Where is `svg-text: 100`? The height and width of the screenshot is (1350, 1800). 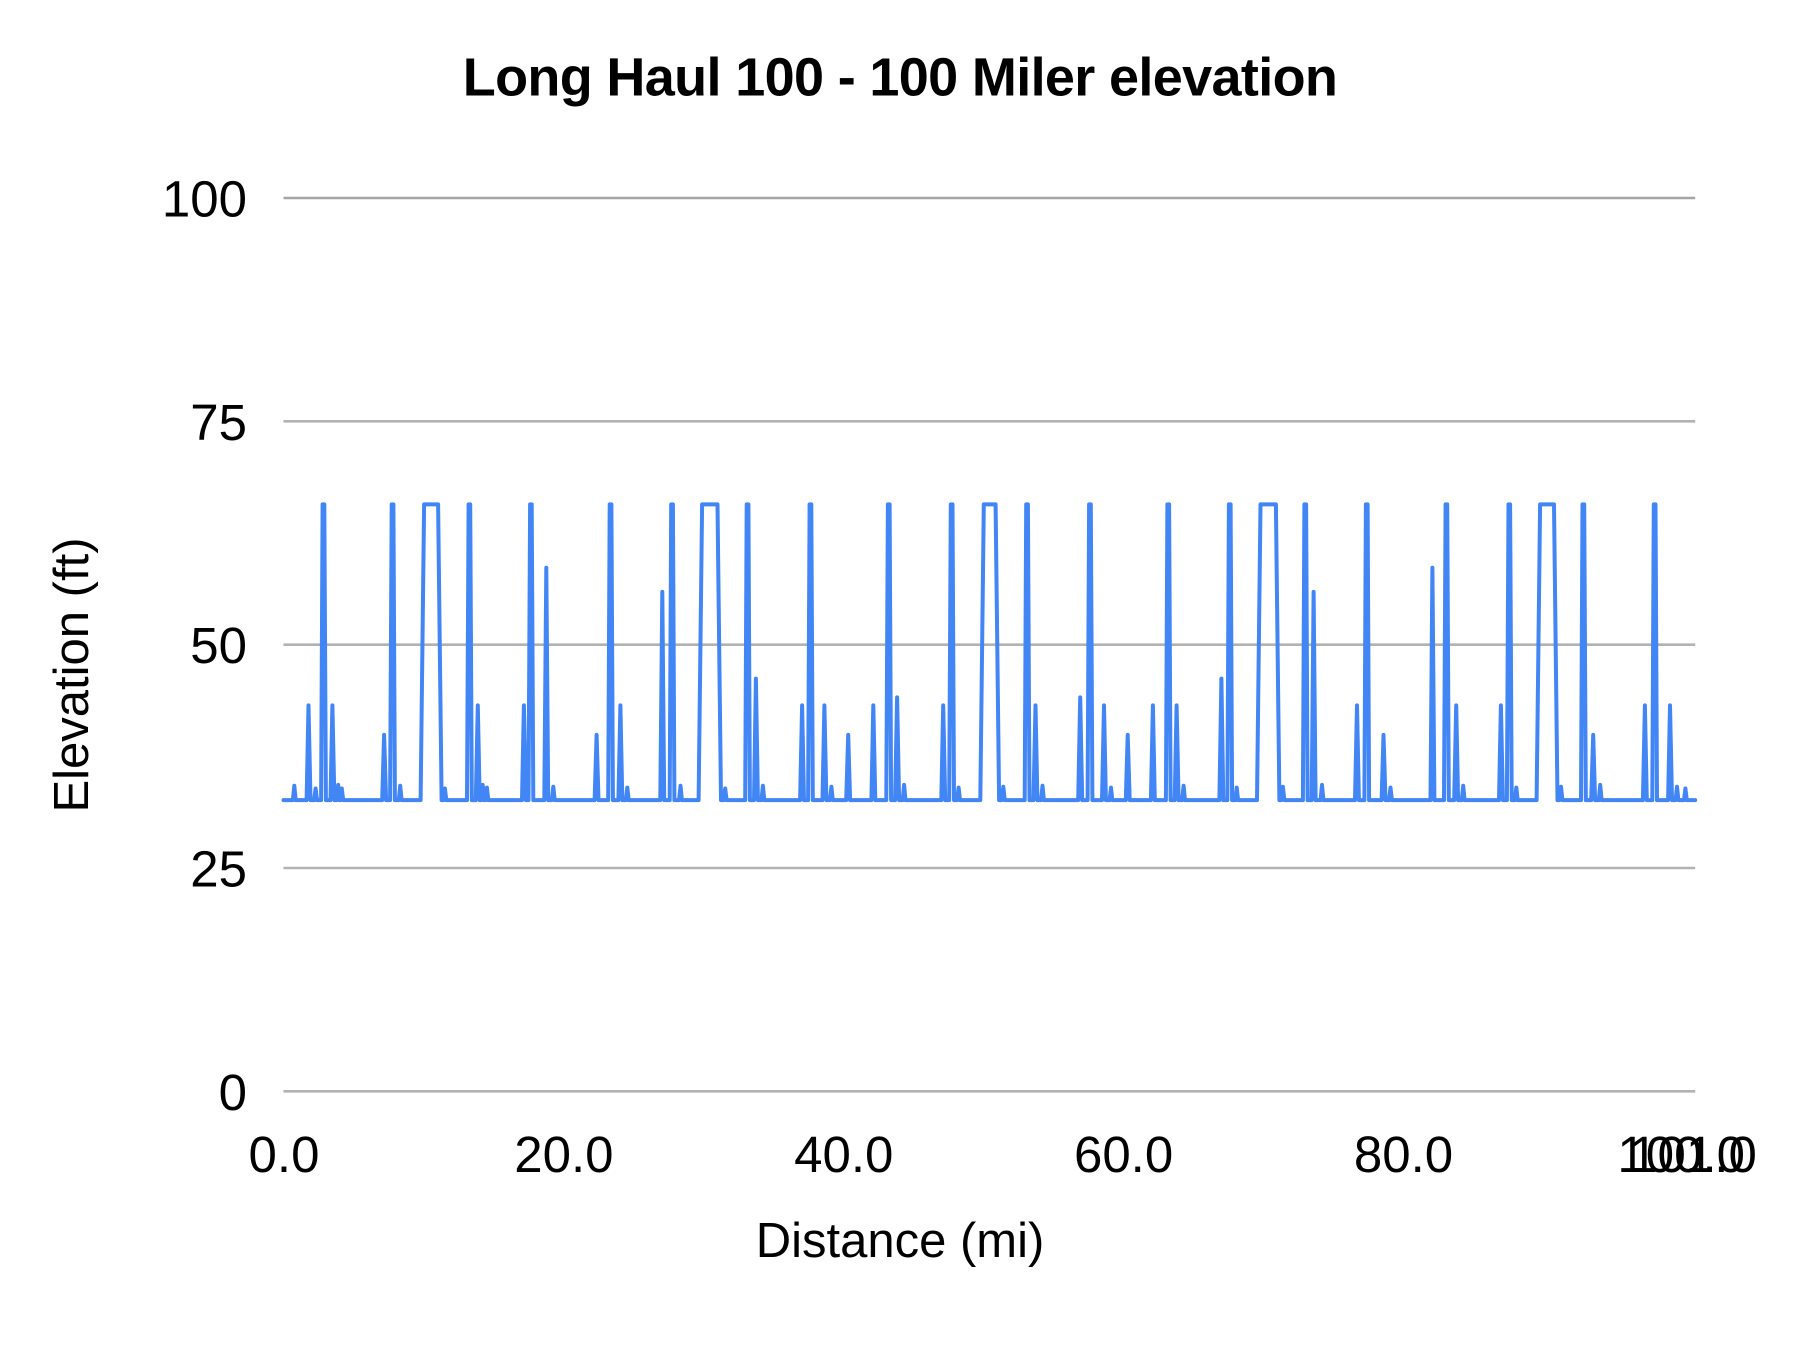 svg-text: 100 is located at coordinates (204, 199).